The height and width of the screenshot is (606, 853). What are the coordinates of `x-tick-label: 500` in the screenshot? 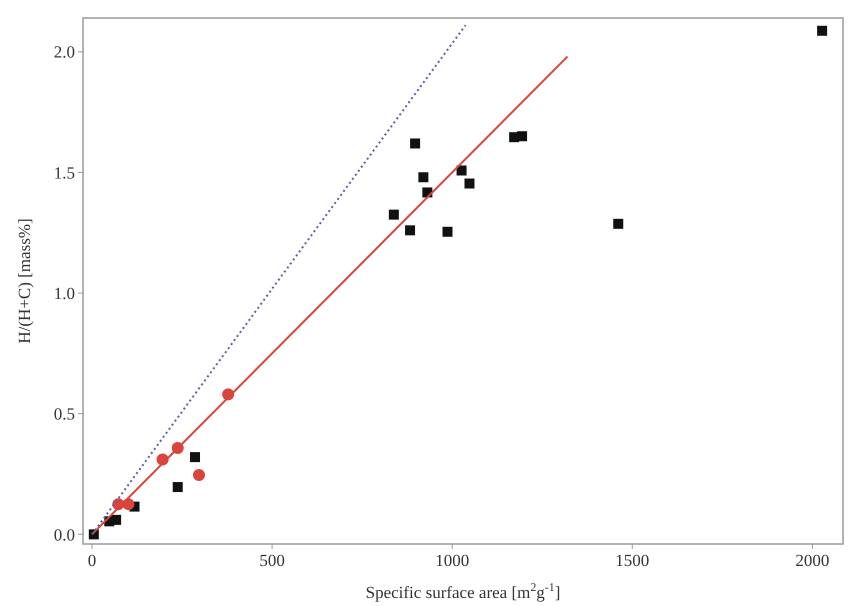 It's located at (272, 560).